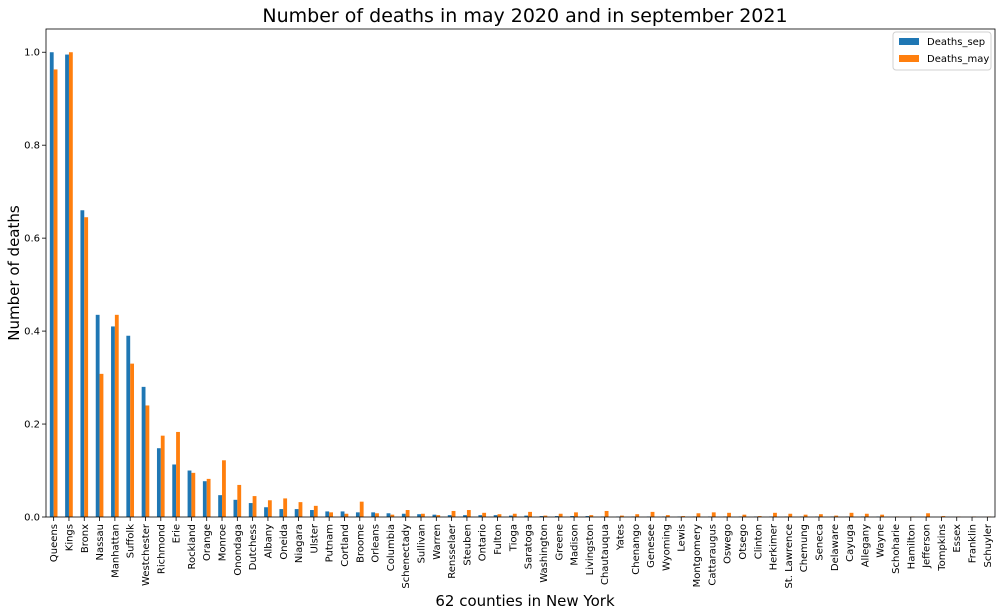 The width and height of the screenshot is (1005, 615). I want to click on bar-deaths-sep-niagara, so click(296, 513).